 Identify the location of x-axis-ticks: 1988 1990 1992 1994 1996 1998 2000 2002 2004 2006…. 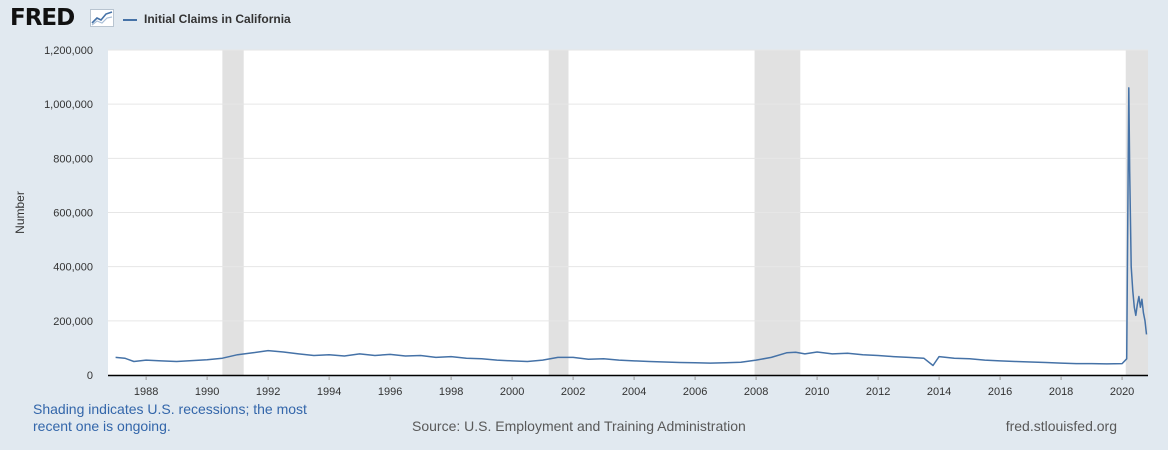
(634, 387).